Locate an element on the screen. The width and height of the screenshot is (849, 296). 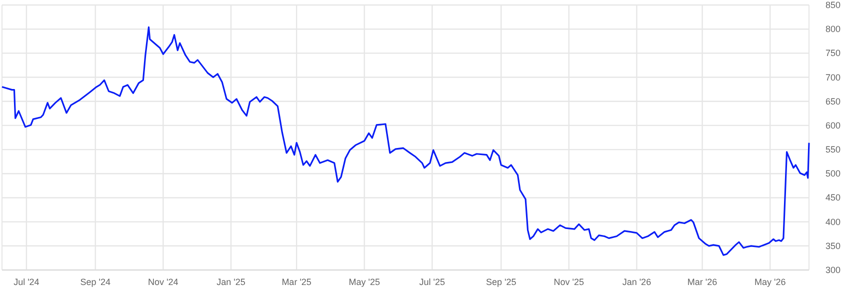
y-tick-label: 850 is located at coordinates (833, 5).